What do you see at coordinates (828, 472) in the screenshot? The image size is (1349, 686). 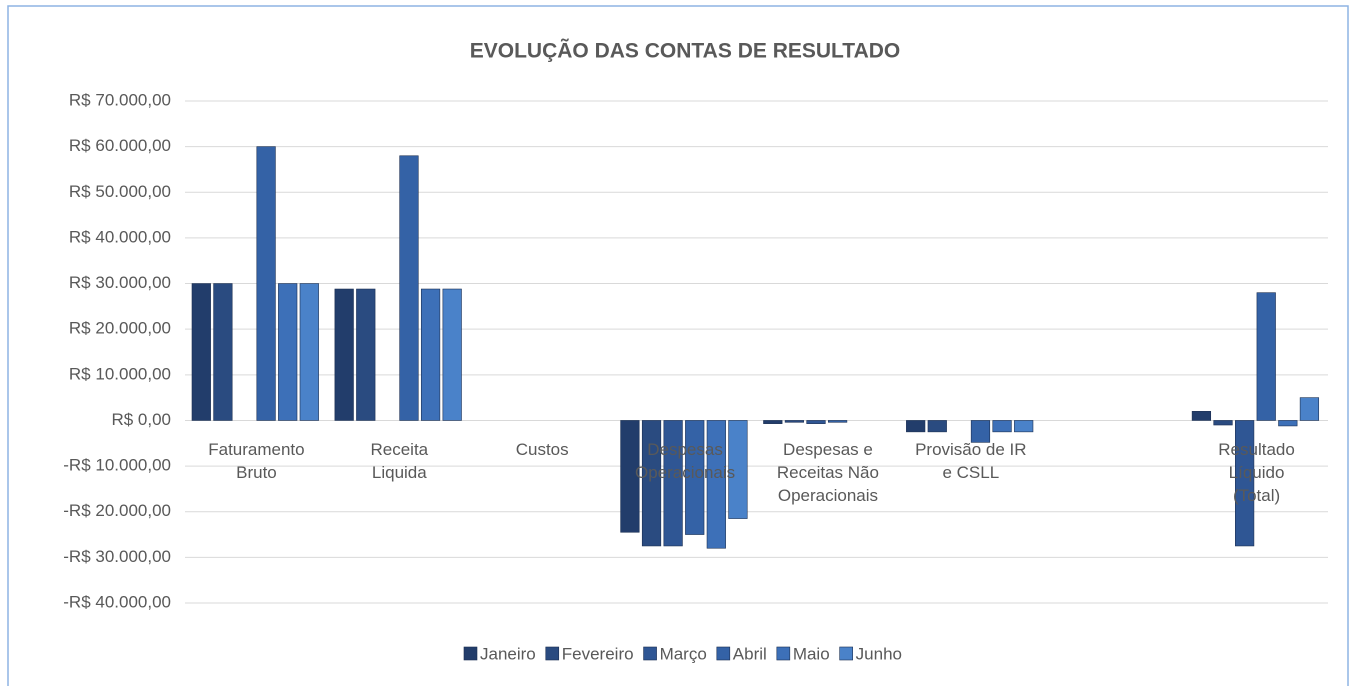 I see `x-tick-label: Despesas e Receitas Não Operacionais` at bounding box center [828, 472].